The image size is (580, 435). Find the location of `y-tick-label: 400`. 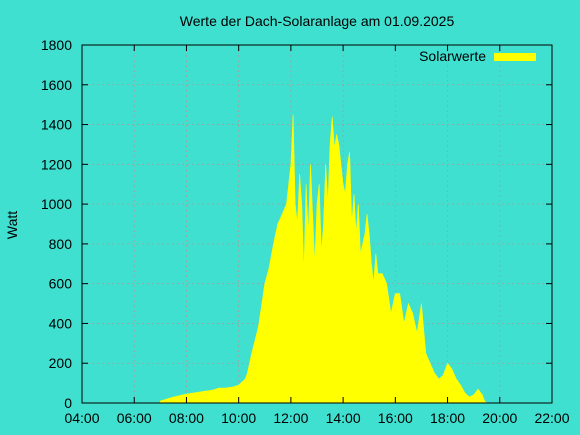

y-tick-label: 400 is located at coordinates (61, 323).